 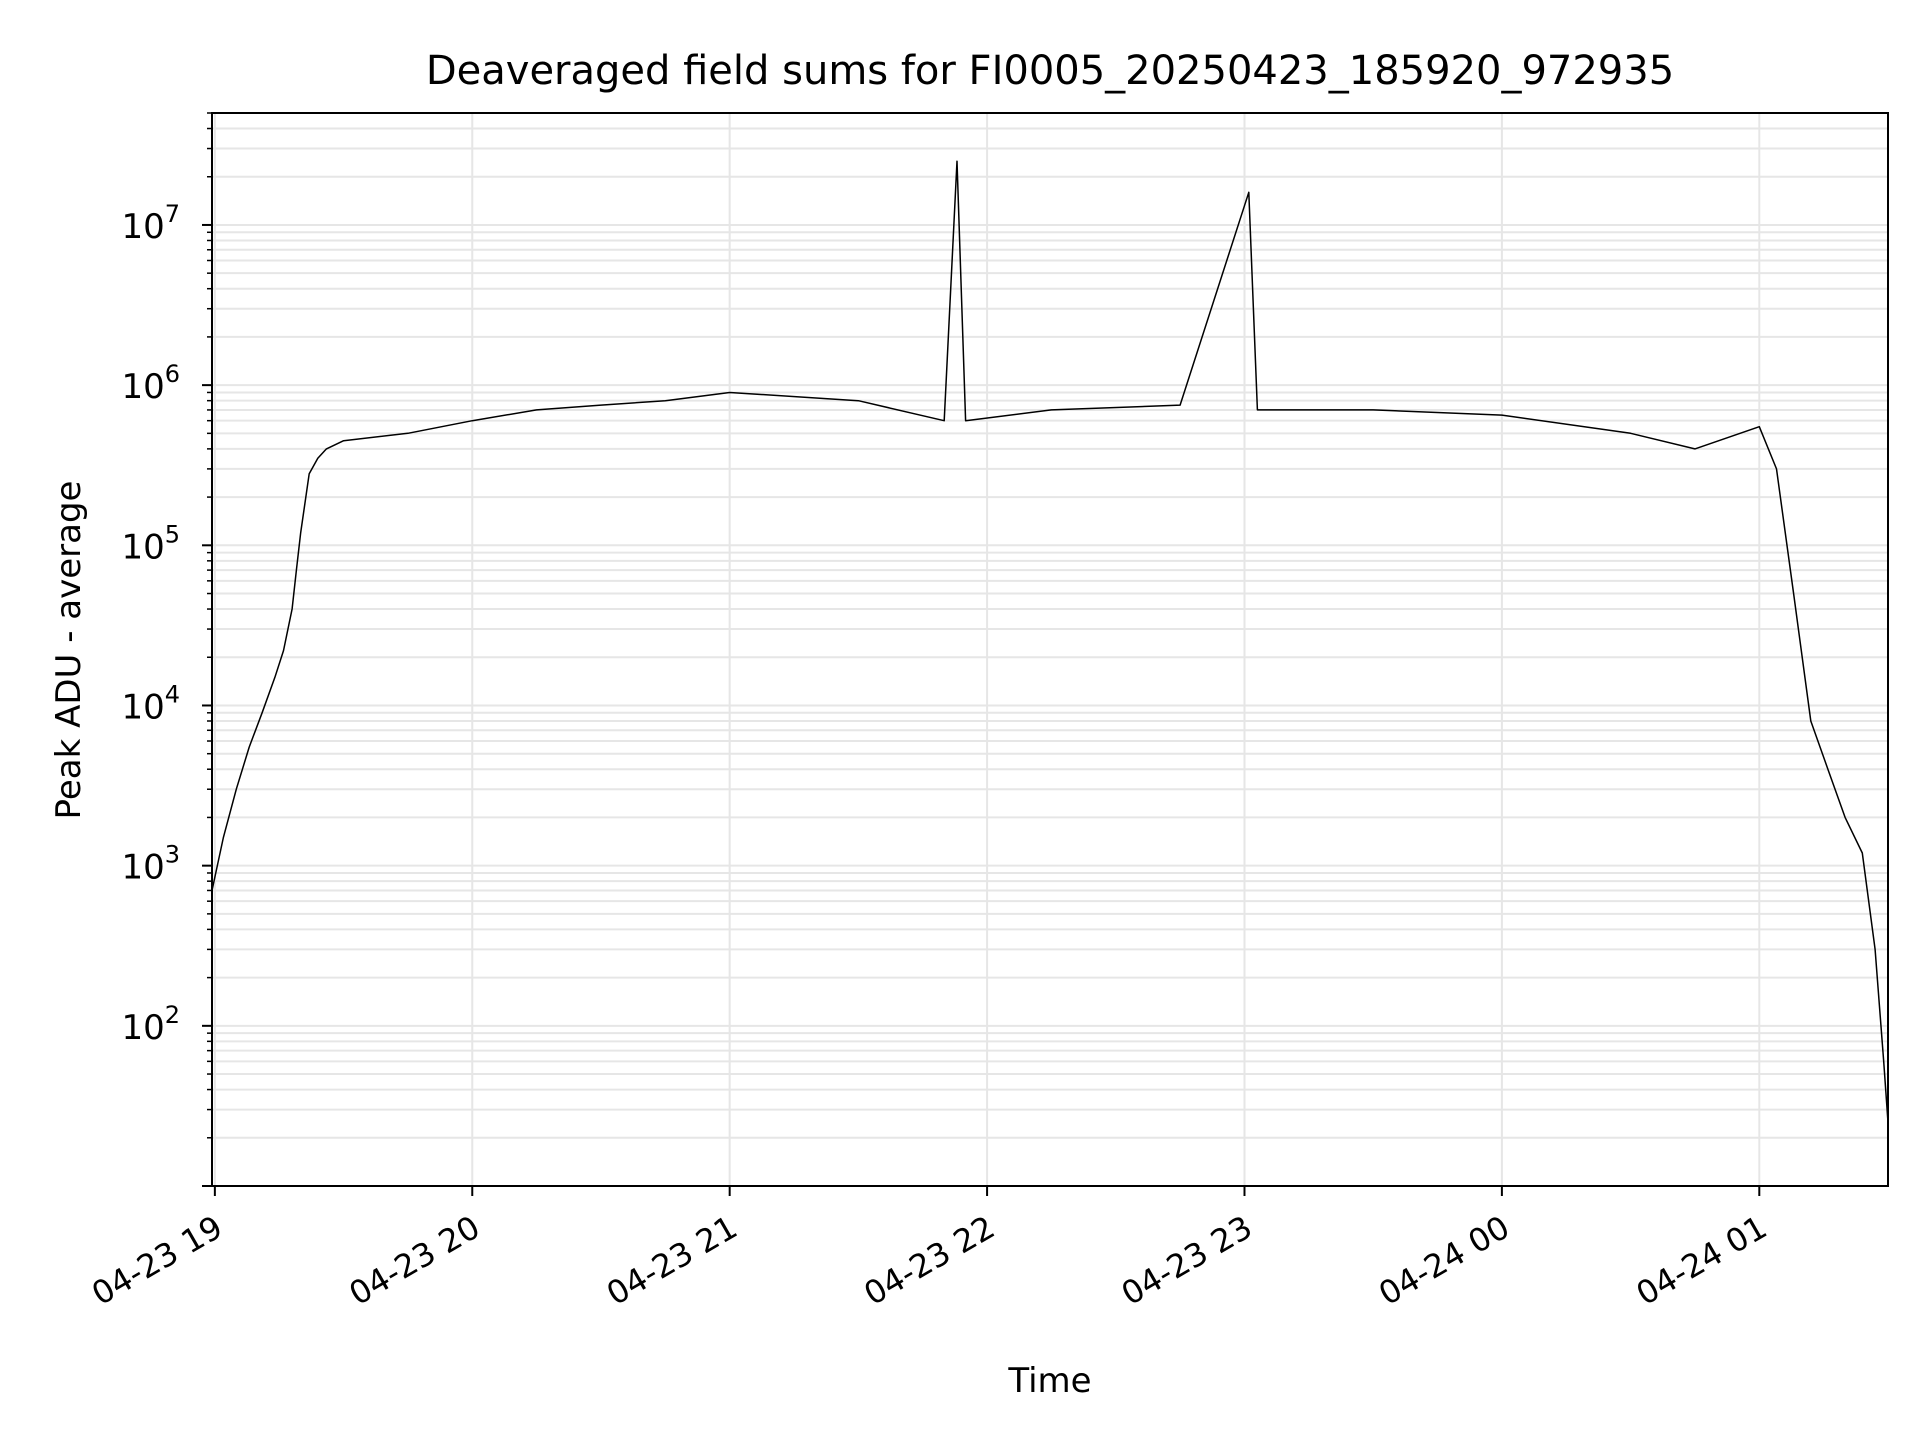 What do you see at coordinates (1049, 1381) in the screenshot?
I see `x-axis-label: Time` at bounding box center [1049, 1381].